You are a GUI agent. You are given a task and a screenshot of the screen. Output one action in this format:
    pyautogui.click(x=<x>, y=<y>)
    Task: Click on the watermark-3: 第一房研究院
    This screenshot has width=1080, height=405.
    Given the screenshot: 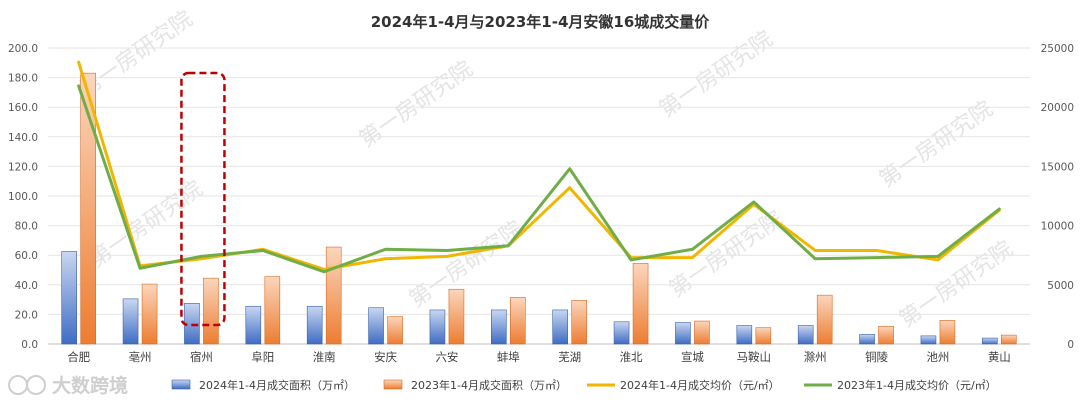 What is the action you would take?
    pyautogui.click(x=936, y=145)
    